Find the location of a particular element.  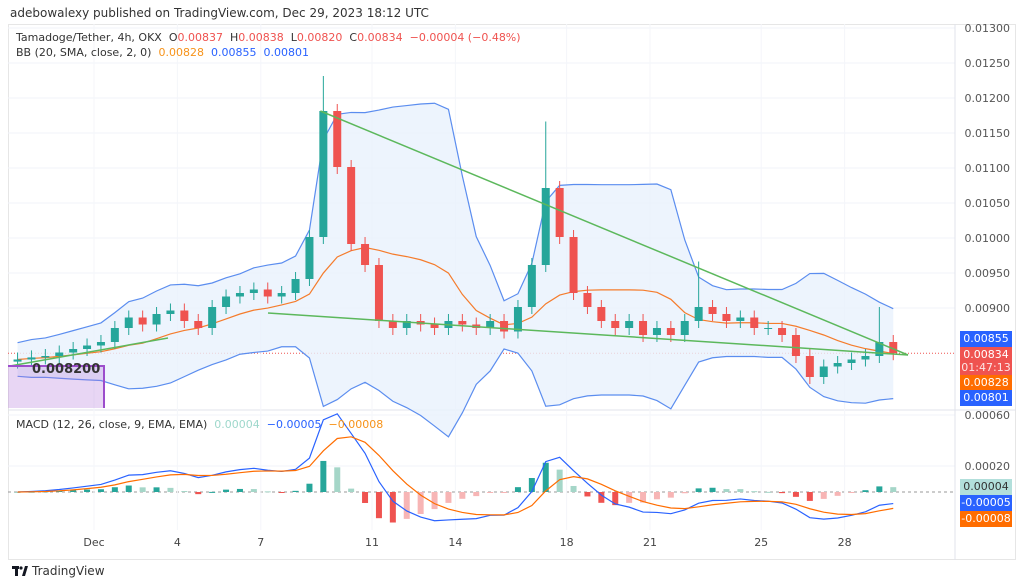

signal-line is located at coordinates (455, 476).